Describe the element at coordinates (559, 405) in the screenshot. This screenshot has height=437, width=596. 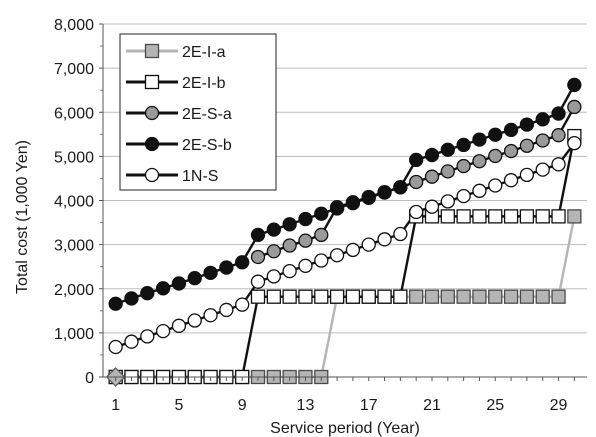
I see `x-tick-label: 29` at that location.